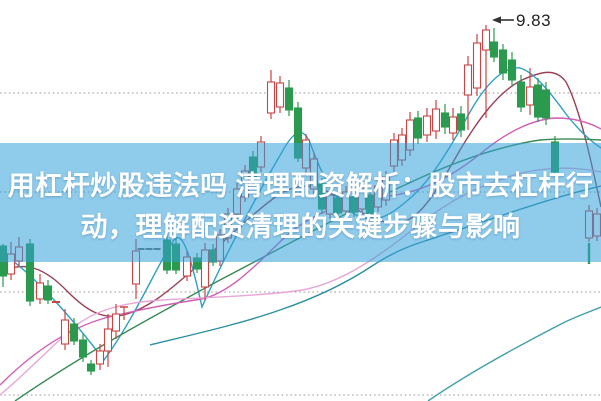 This screenshot has height=401, width=601. What do you see at coordinates (514, 353) in the screenshot?
I see `ma-line-teal2` at bounding box center [514, 353].